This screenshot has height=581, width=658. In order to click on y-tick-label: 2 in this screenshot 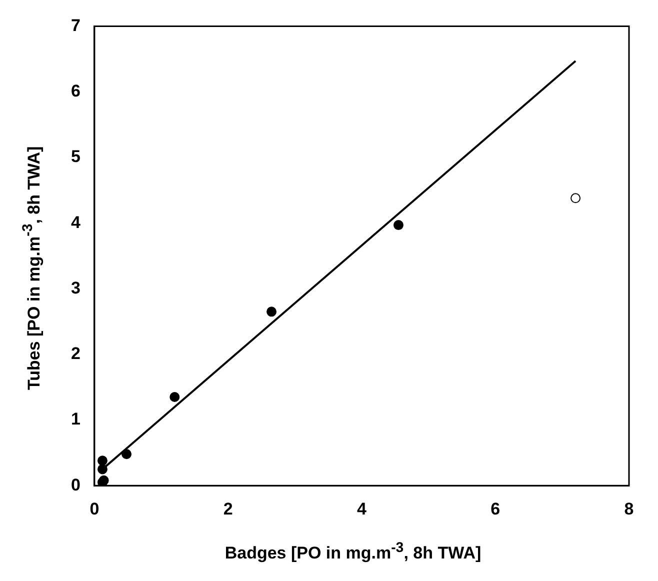, I will do `click(75, 354)`.